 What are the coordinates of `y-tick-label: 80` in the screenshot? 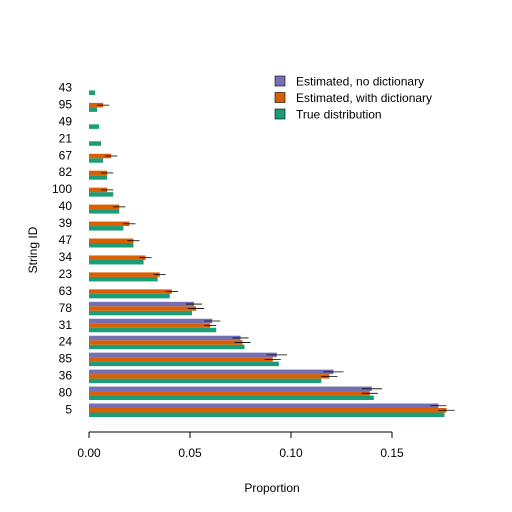 It's located at (66, 393).